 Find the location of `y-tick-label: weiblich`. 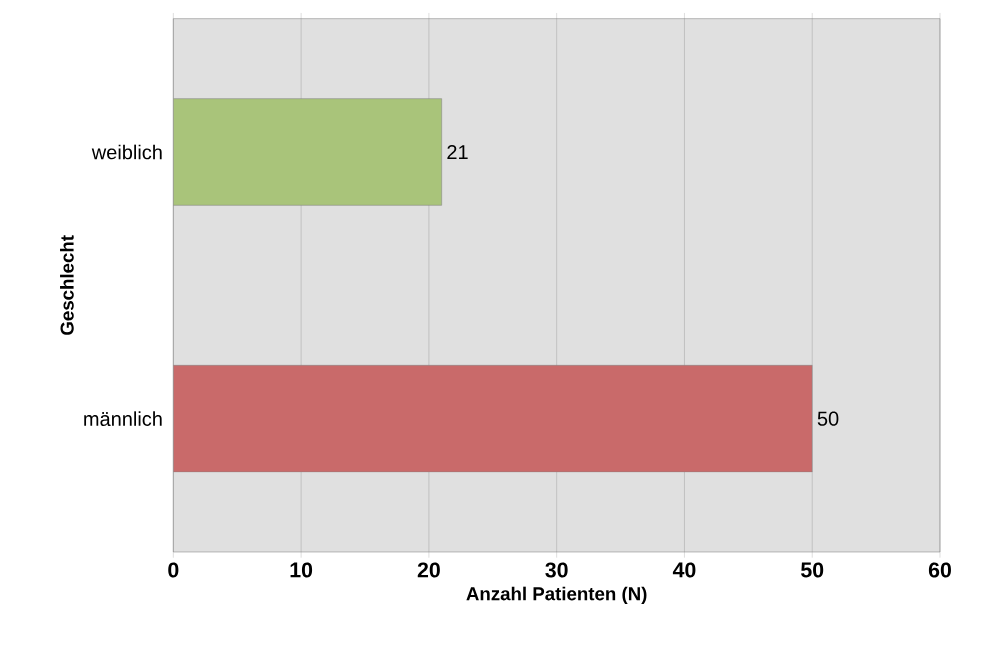

y-tick-label: weiblich is located at coordinates (126, 152).